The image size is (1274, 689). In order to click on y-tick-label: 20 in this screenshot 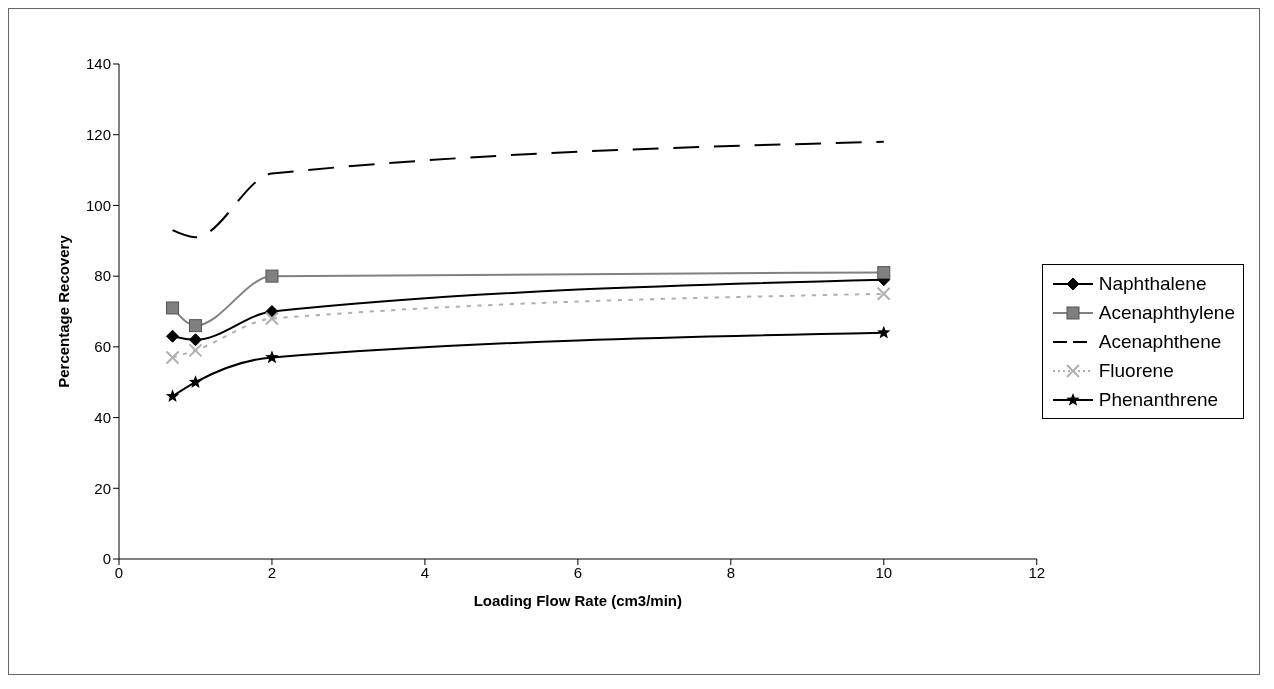, I will do `click(102, 488)`.